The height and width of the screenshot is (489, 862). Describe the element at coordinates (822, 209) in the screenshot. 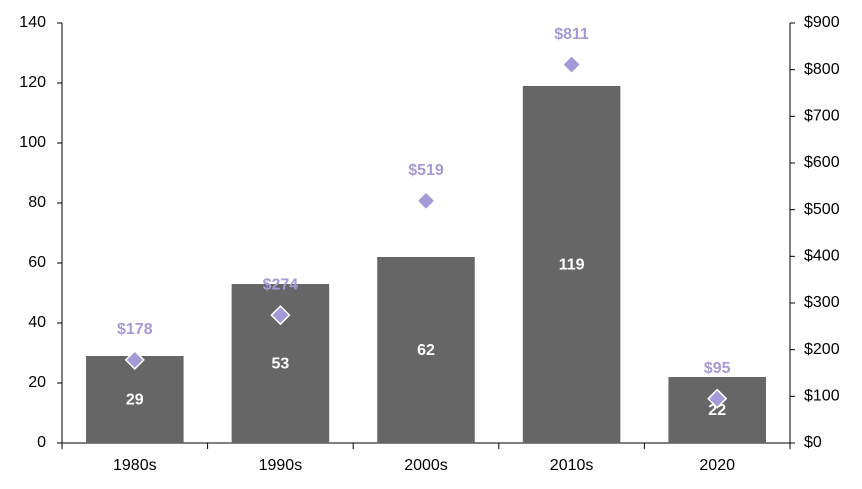

I see `y2-tick-label: $500` at that location.